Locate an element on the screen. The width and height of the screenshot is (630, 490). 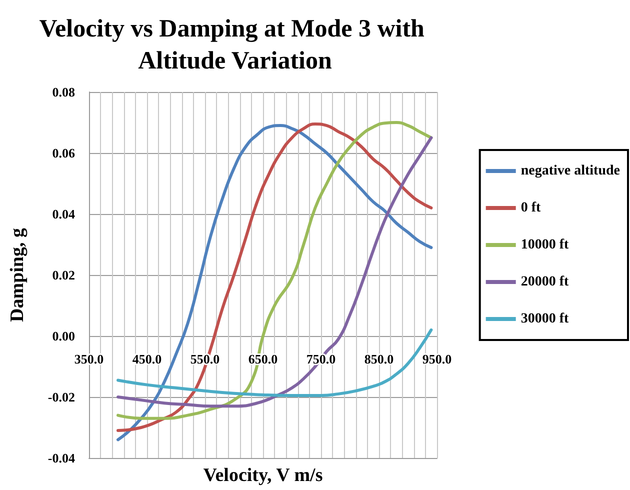
legend-label: negative altitude is located at coordinates (570, 171).